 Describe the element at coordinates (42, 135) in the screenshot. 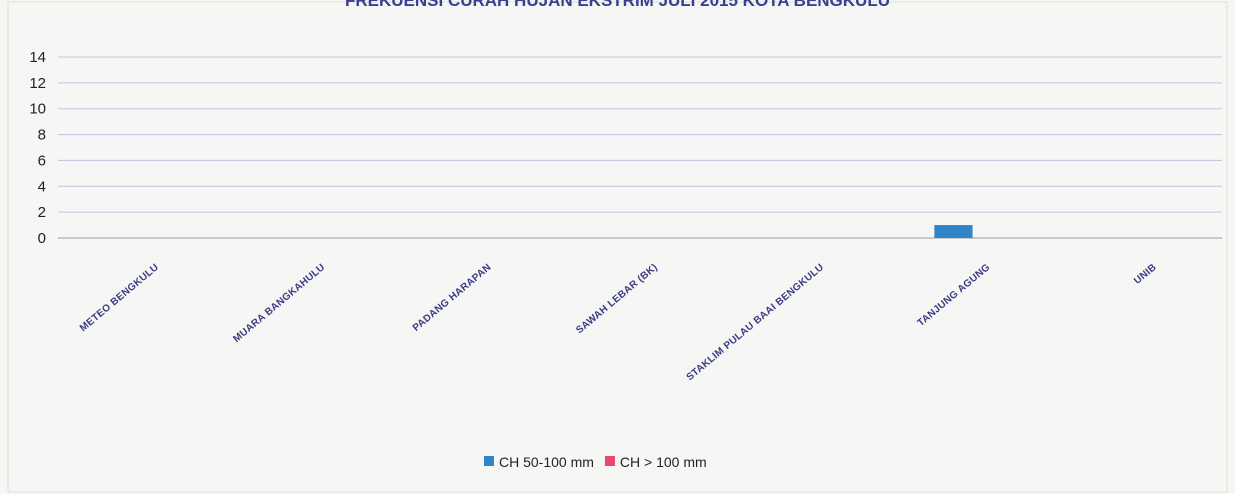

I see `y-tick-label: 8` at that location.